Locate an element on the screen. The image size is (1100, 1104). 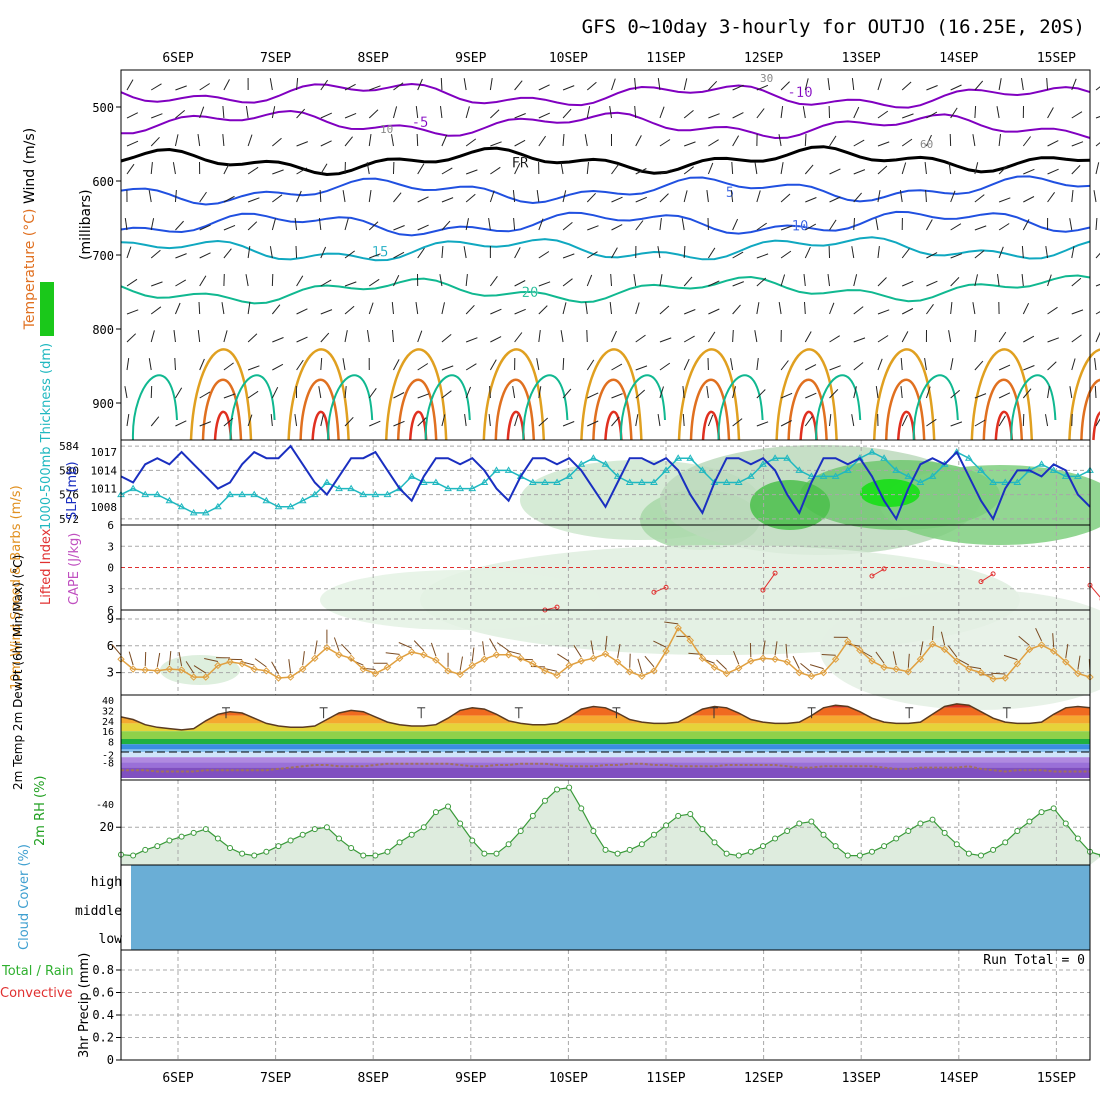
li-line is located at coordinates (1095, 592).